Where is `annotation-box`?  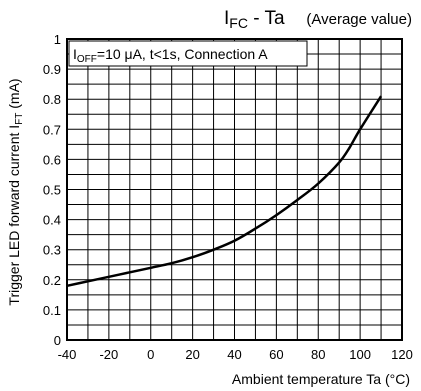
annotation-box is located at coordinates (188, 53).